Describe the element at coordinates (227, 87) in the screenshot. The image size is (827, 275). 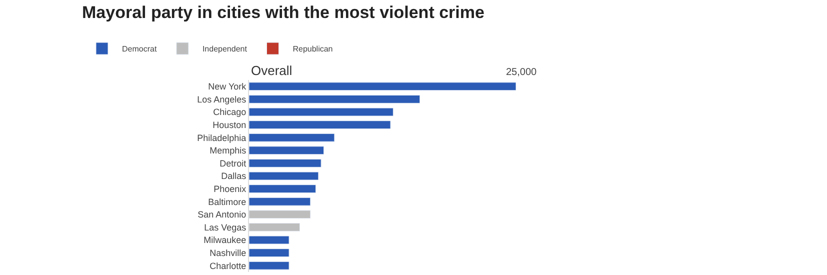
I see `y-tick-label: New York` at that location.